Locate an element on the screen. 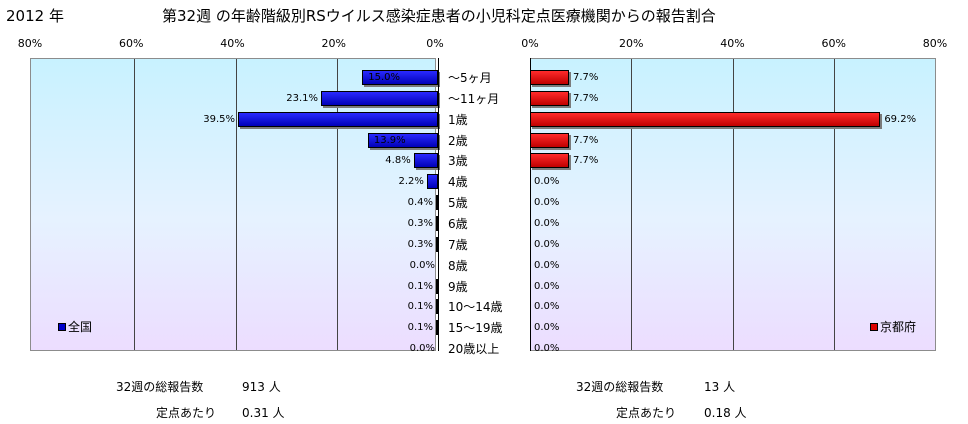 This screenshot has height=424, width=968. age-category-label: 8歳 is located at coordinates (458, 265).